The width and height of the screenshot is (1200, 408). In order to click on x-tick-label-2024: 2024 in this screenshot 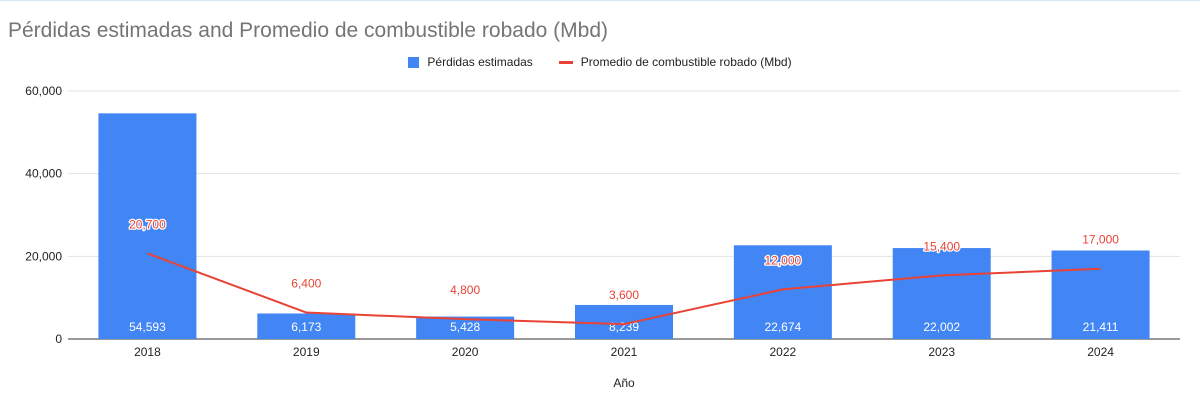, I will do `click(1100, 352)`.